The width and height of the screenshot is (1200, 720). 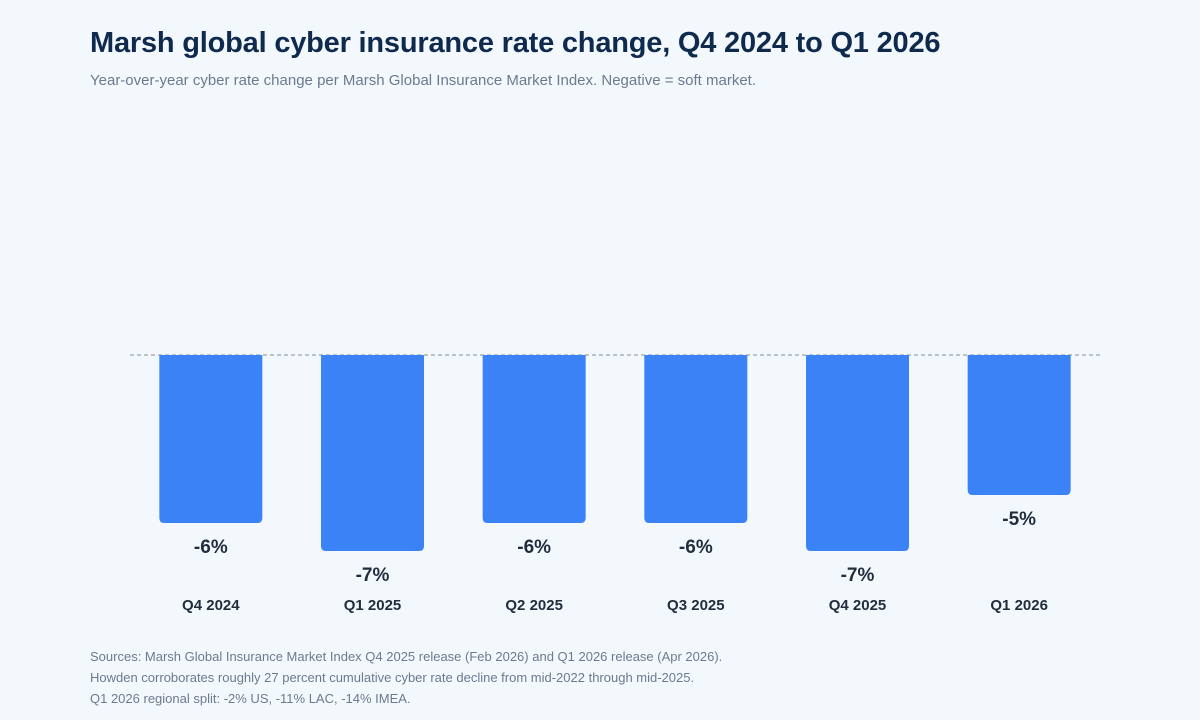 What do you see at coordinates (534, 439) in the screenshot?
I see `bar-q2-2025` at bounding box center [534, 439].